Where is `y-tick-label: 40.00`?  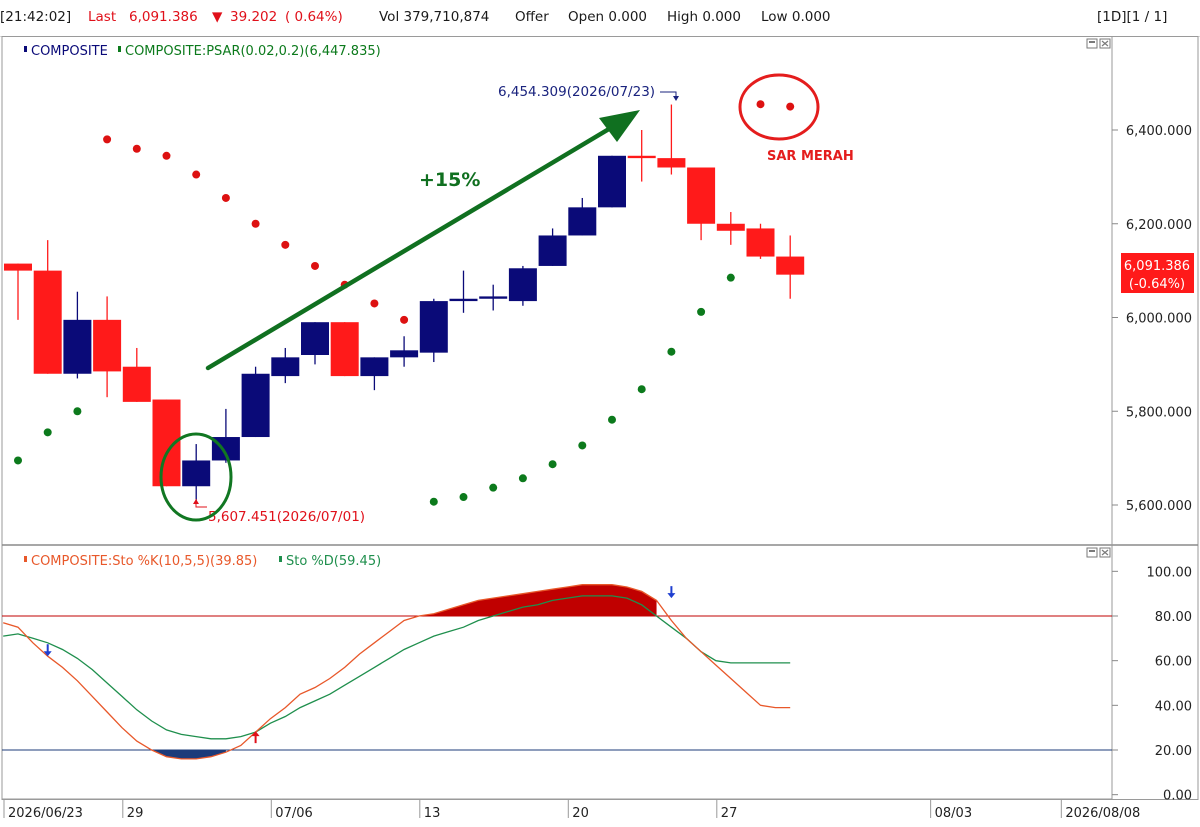
y-tick-label: 40.00 is located at coordinates (1173, 706).